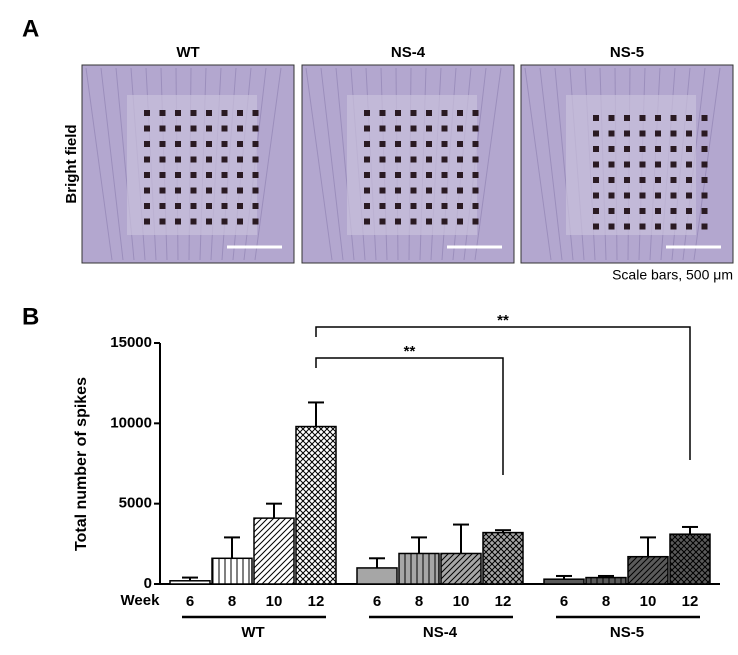 The image size is (738, 655). What do you see at coordinates (71, 163) in the screenshot?
I see `row-label: Bright field` at bounding box center [71, 163].